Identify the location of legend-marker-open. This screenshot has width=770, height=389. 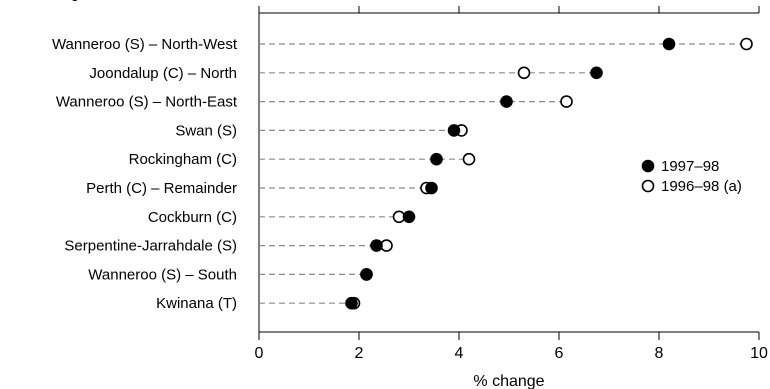
(648, 186).